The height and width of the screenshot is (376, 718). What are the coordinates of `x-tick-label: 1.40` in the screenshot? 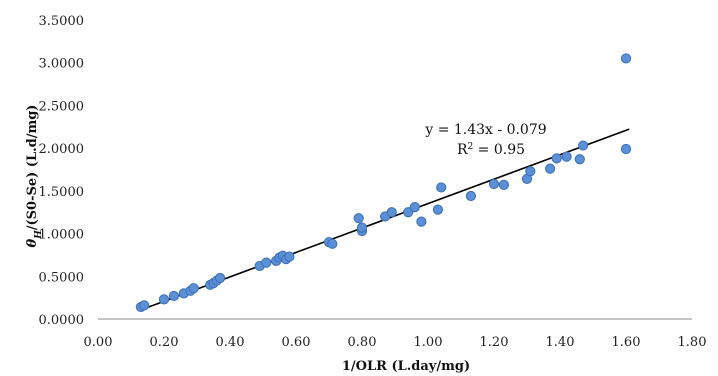 It's located at (560, 342).